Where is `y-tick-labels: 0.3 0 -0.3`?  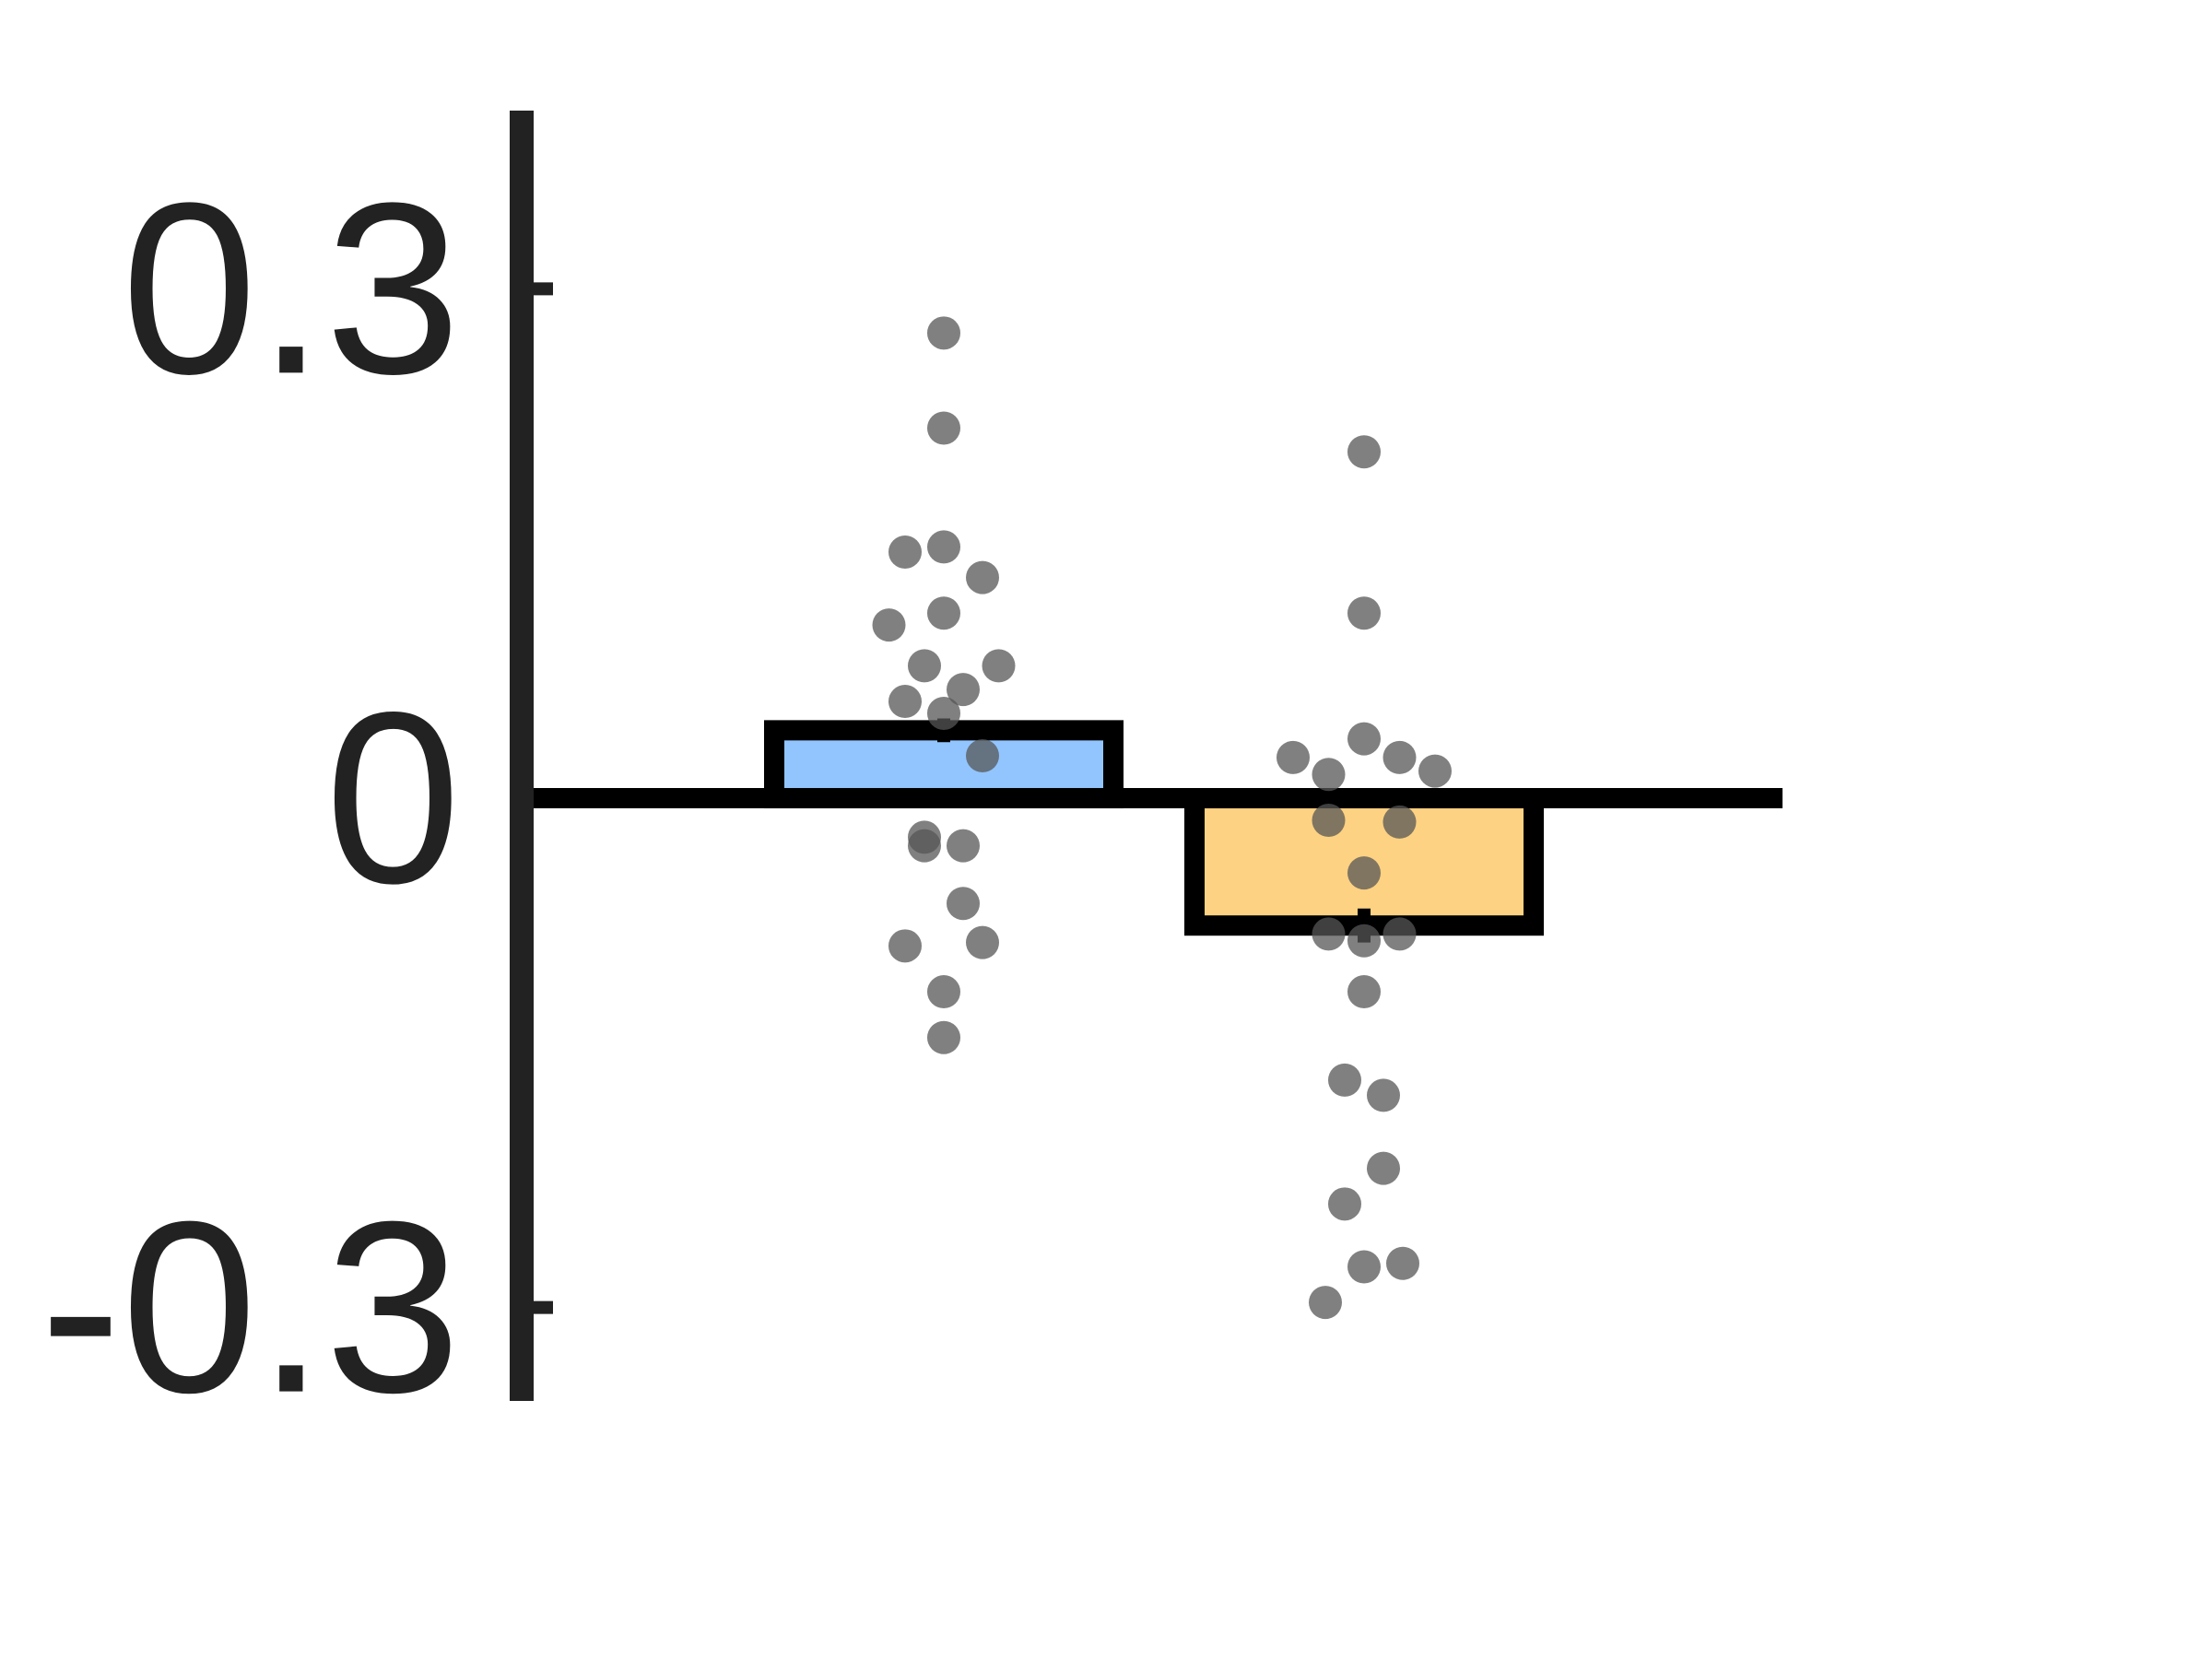
y-tick-labels: 0.3 0 -0.3 is located at coordinates (250, 797).